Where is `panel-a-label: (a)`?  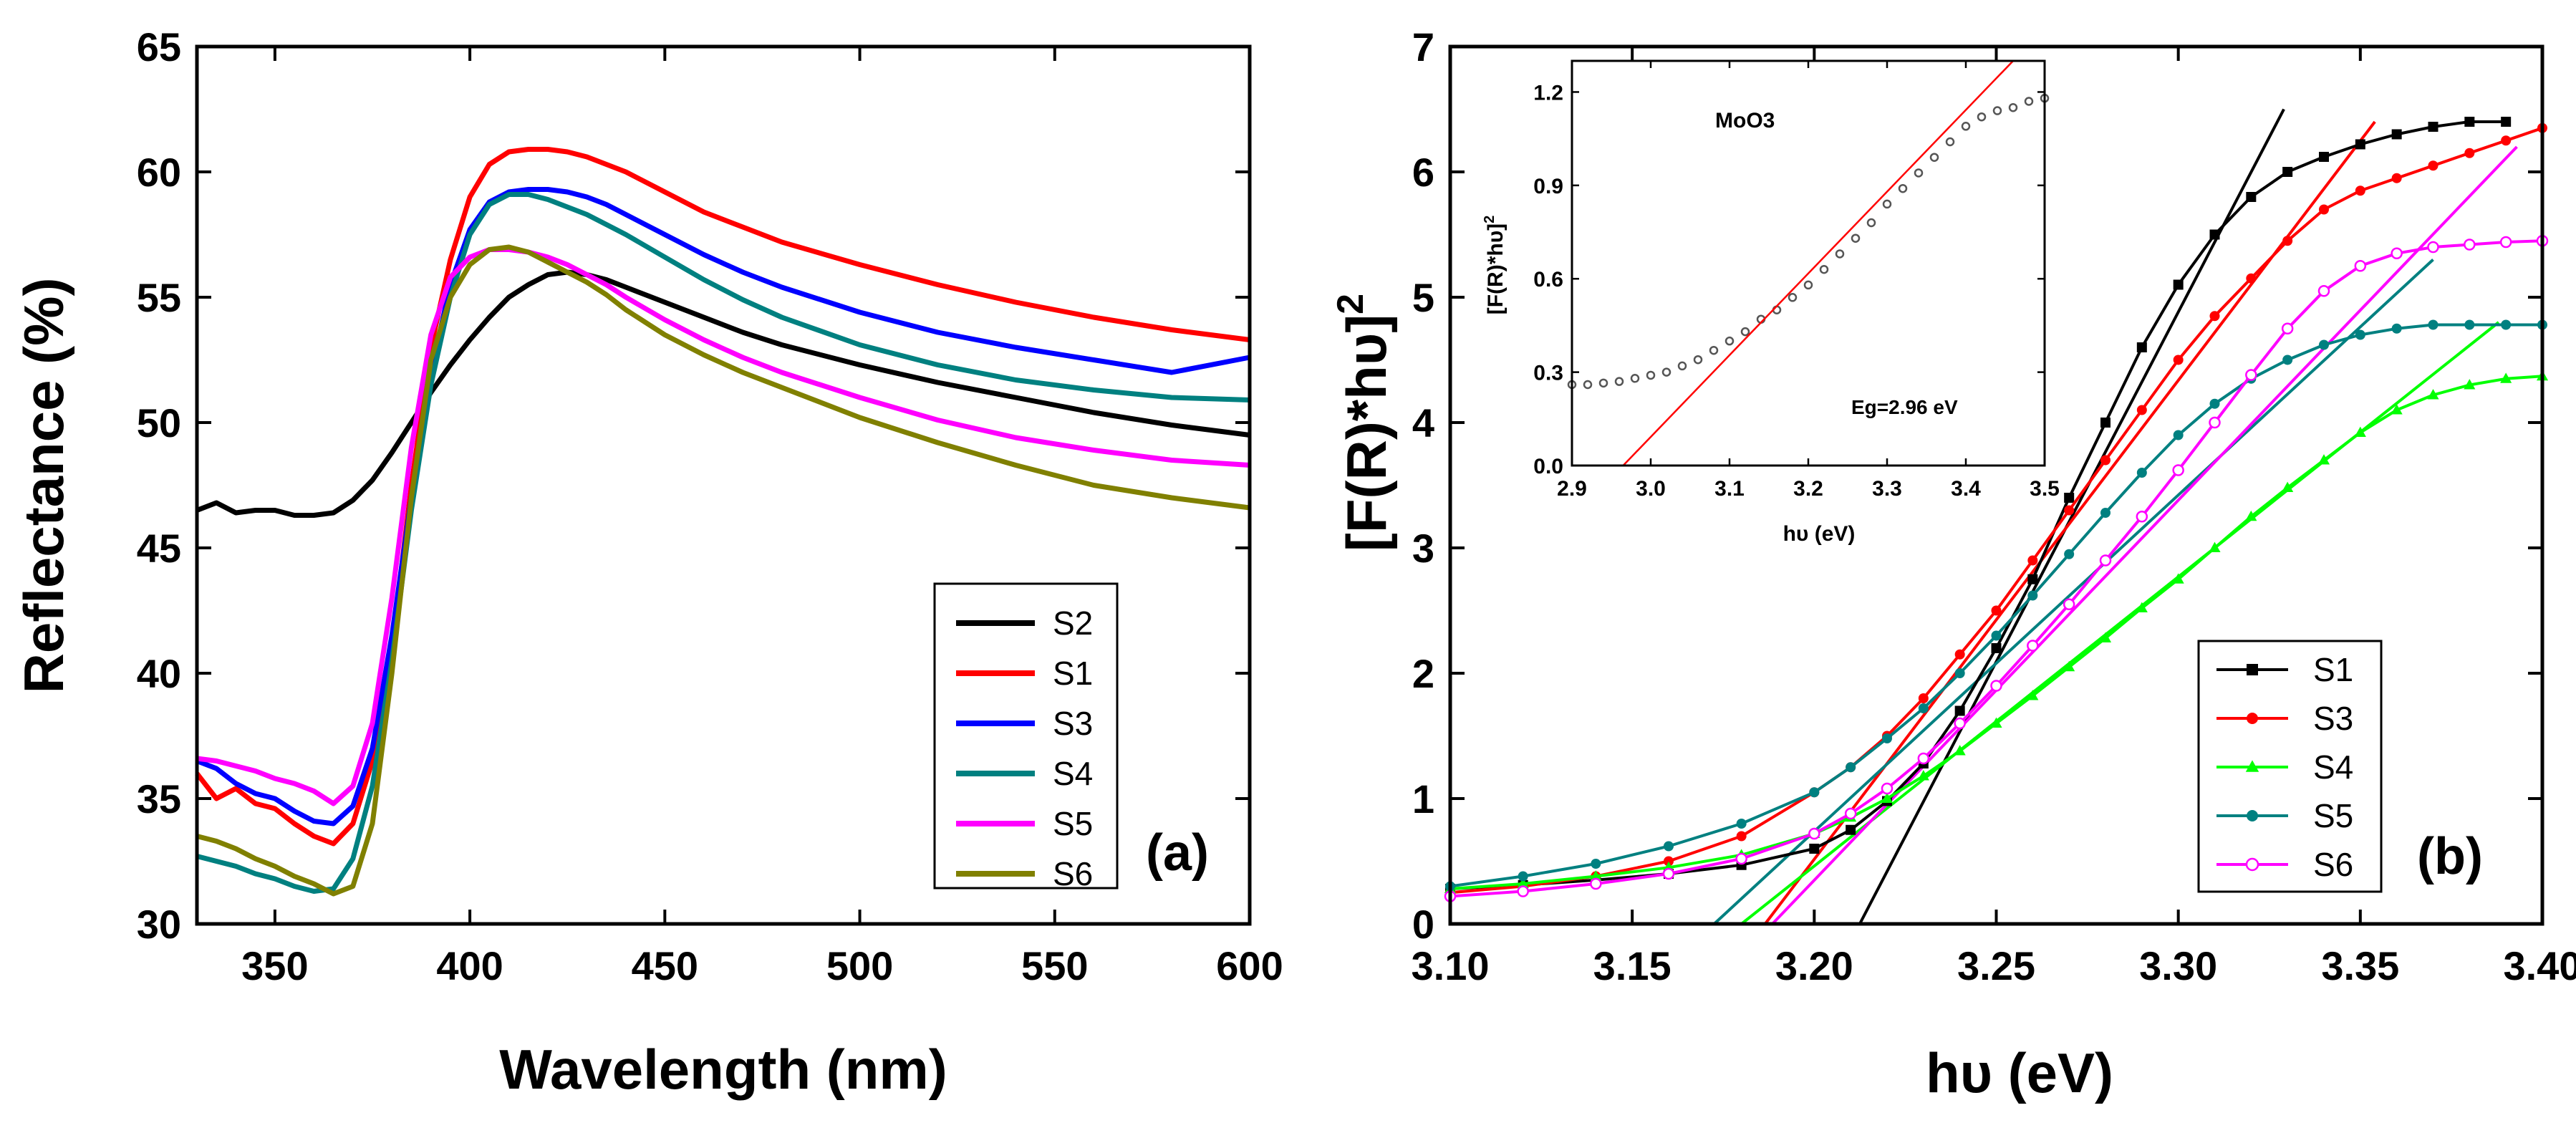 panel-a-label: (a) is located at coordinates (1177, 853).